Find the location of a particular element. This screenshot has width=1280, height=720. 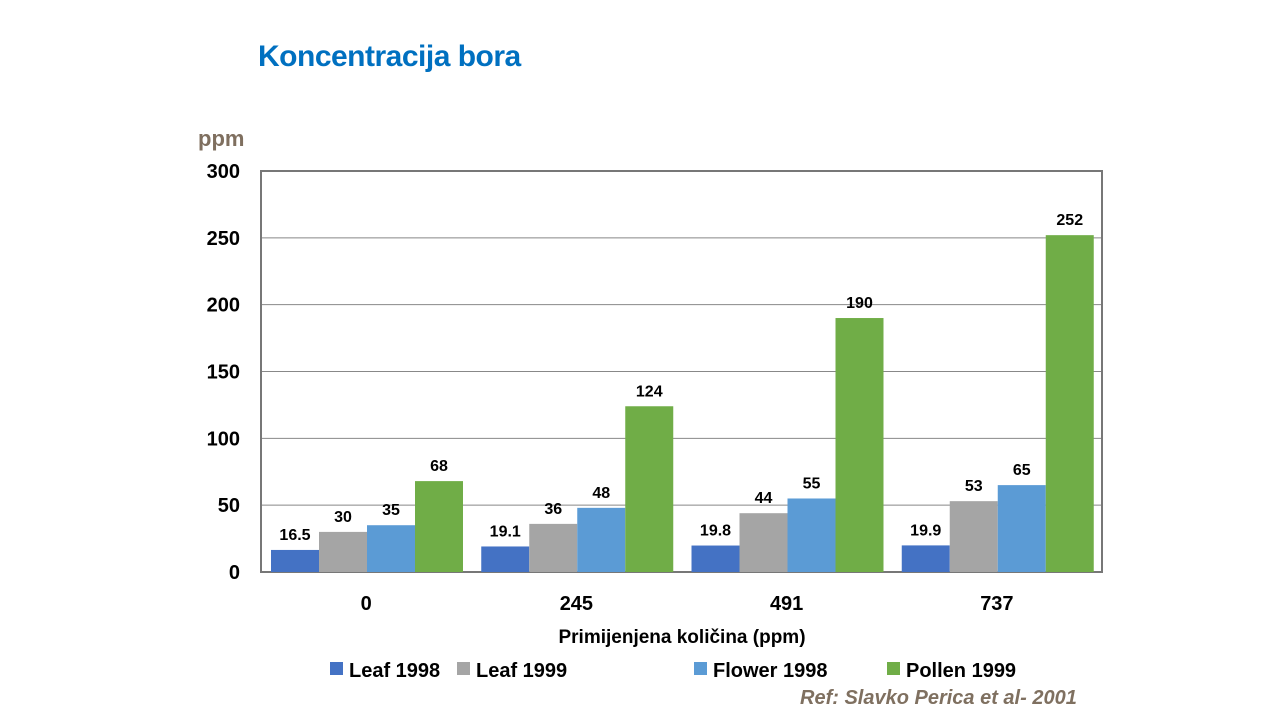

y-tick-label: 100 is located at coordinates (223, 439).